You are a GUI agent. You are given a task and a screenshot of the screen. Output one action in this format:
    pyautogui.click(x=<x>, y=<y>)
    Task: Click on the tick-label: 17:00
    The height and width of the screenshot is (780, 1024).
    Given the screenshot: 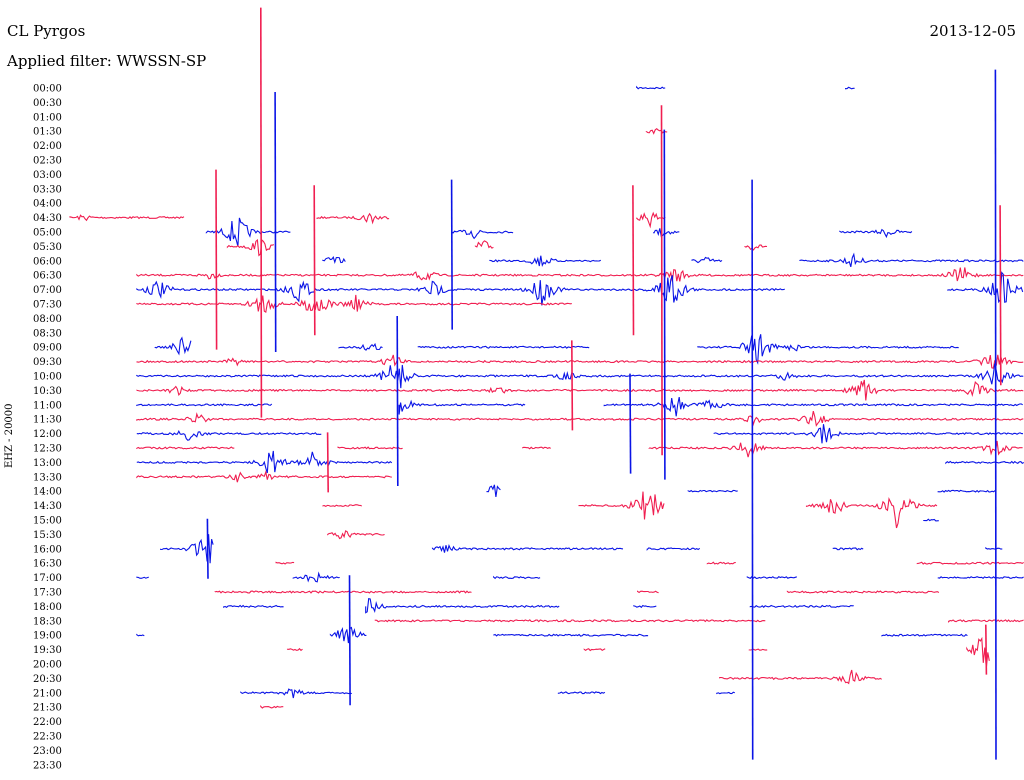 What is the action you would take?
    pyautogui.click(x=47, y=578)
    